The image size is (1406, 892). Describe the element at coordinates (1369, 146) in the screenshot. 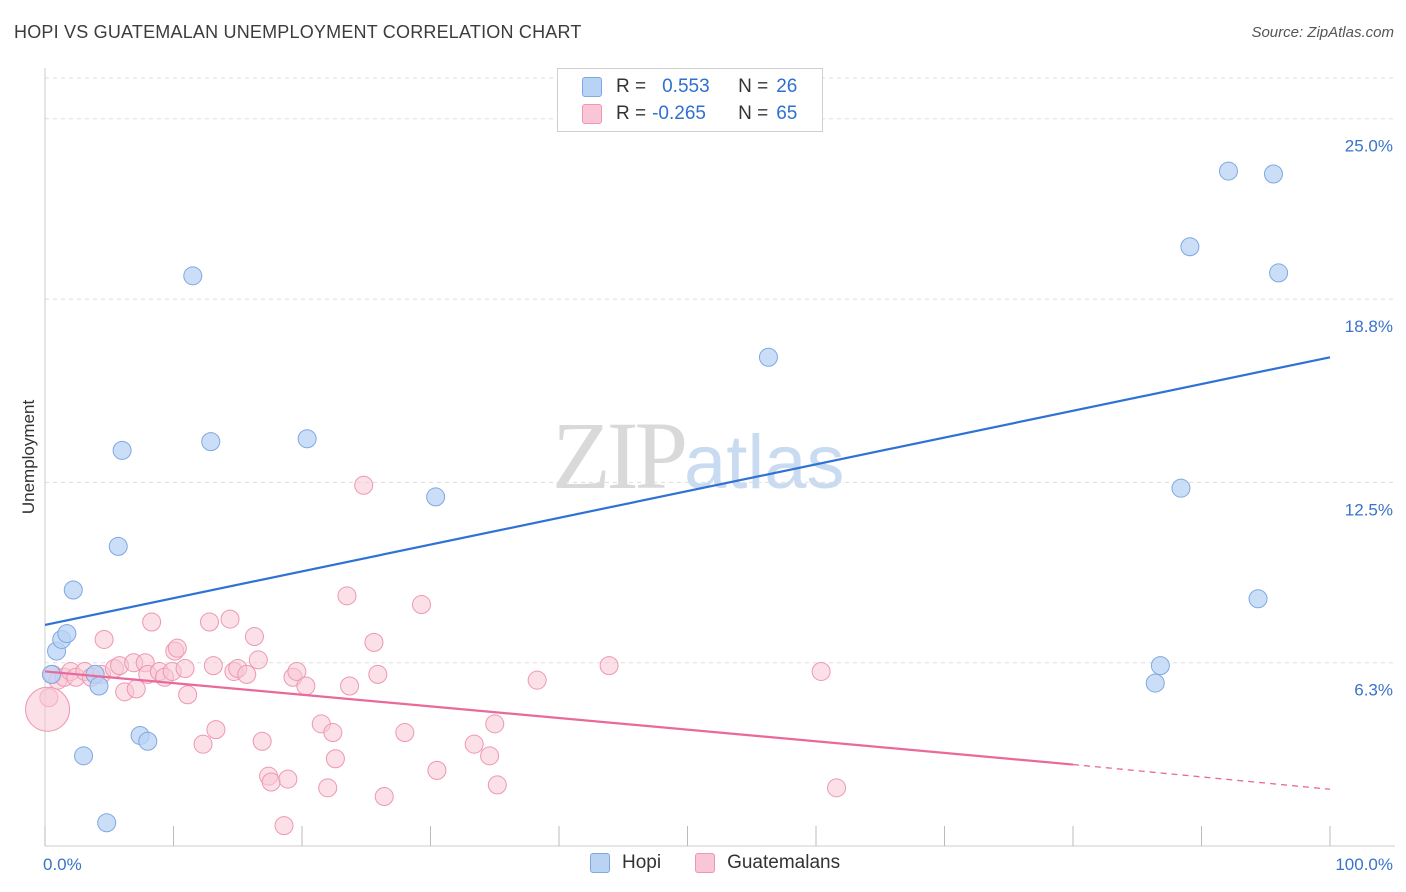

I see `y-tick-label: 25.0%` at that location.